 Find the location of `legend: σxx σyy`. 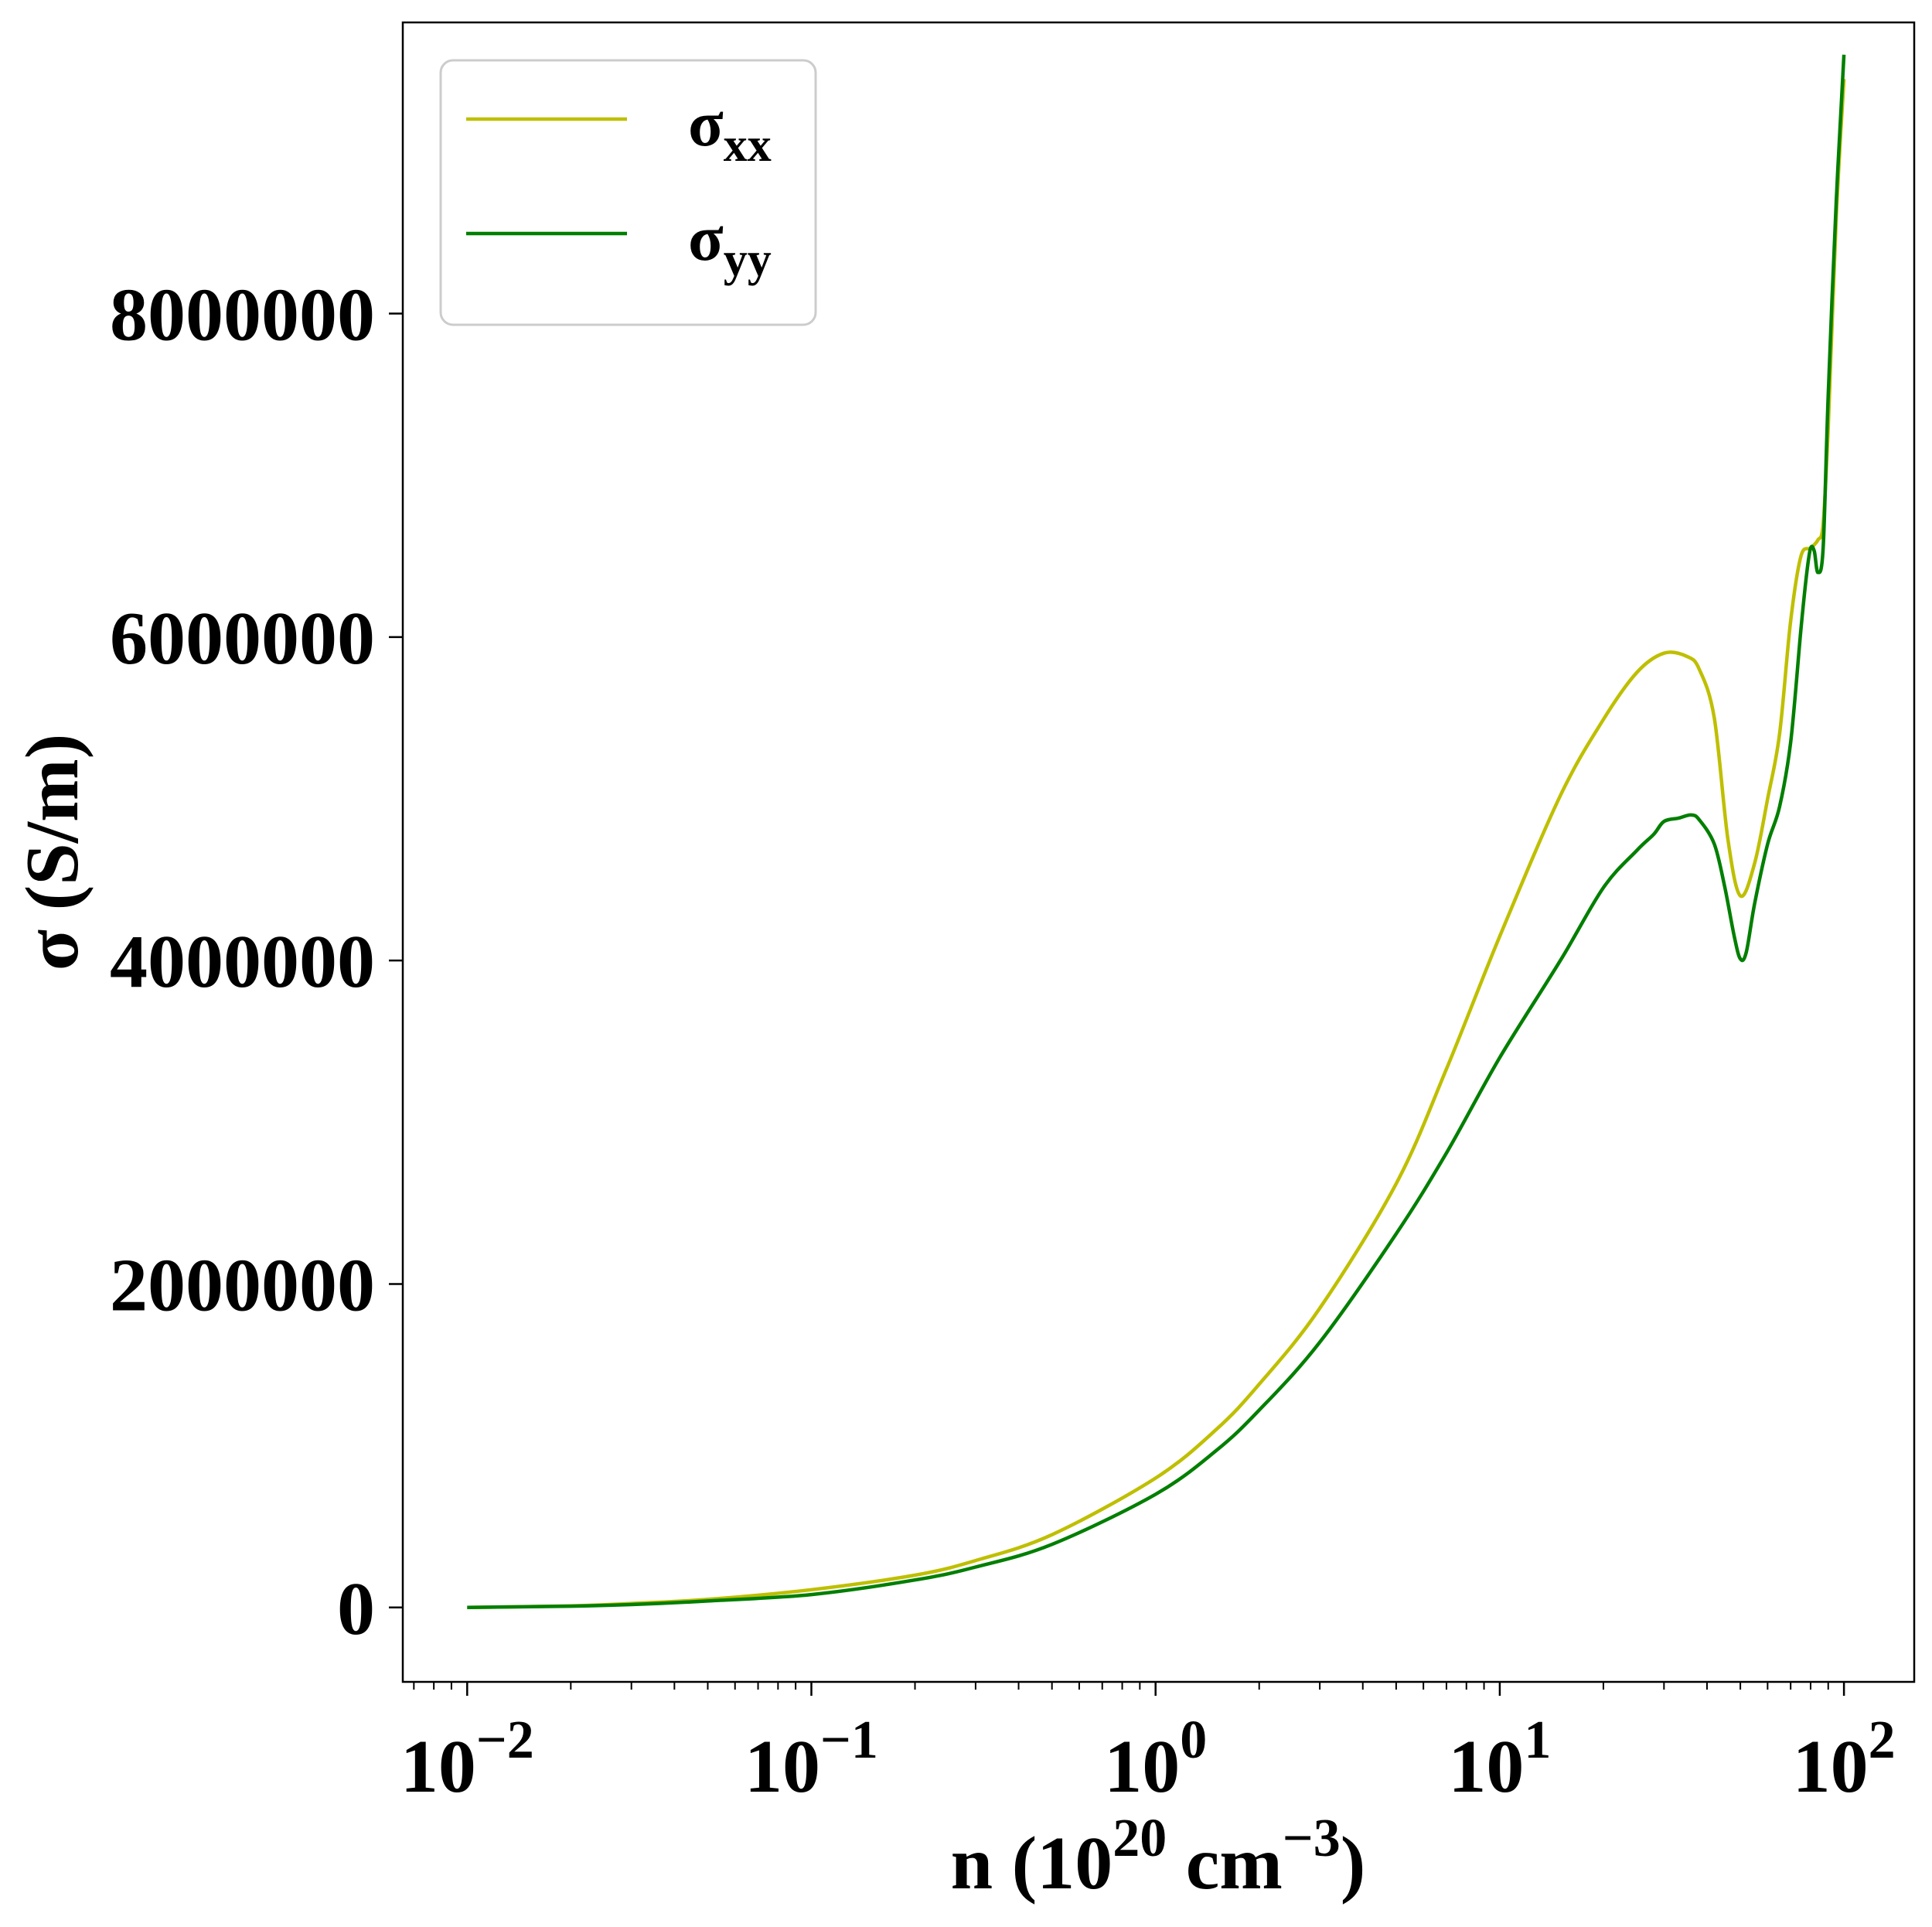

legend: σxx σyy is located at coordinates (628, 192).